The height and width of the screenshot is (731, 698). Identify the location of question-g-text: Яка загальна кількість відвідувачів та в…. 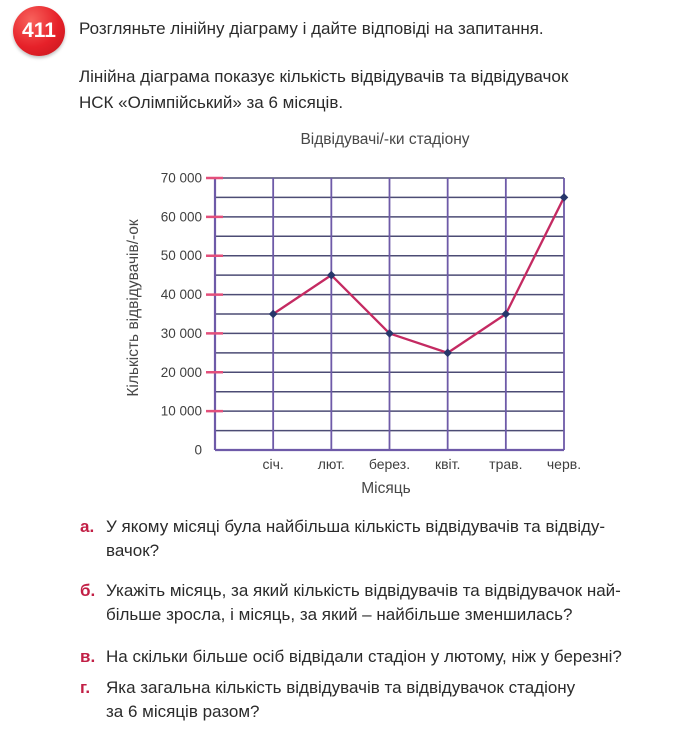
(341, 700).